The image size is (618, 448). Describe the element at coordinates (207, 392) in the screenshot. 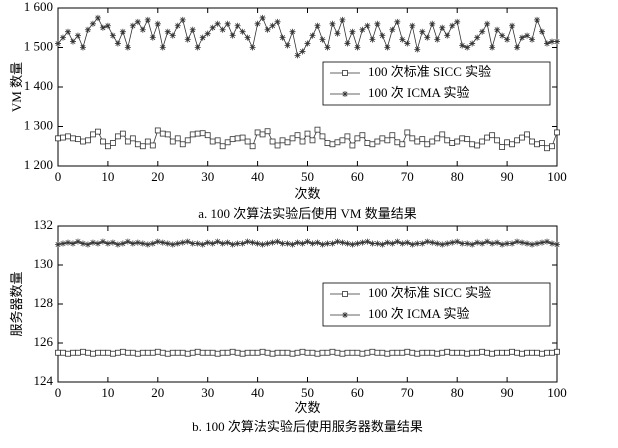

I see `x-tick-label: 30` at that location.